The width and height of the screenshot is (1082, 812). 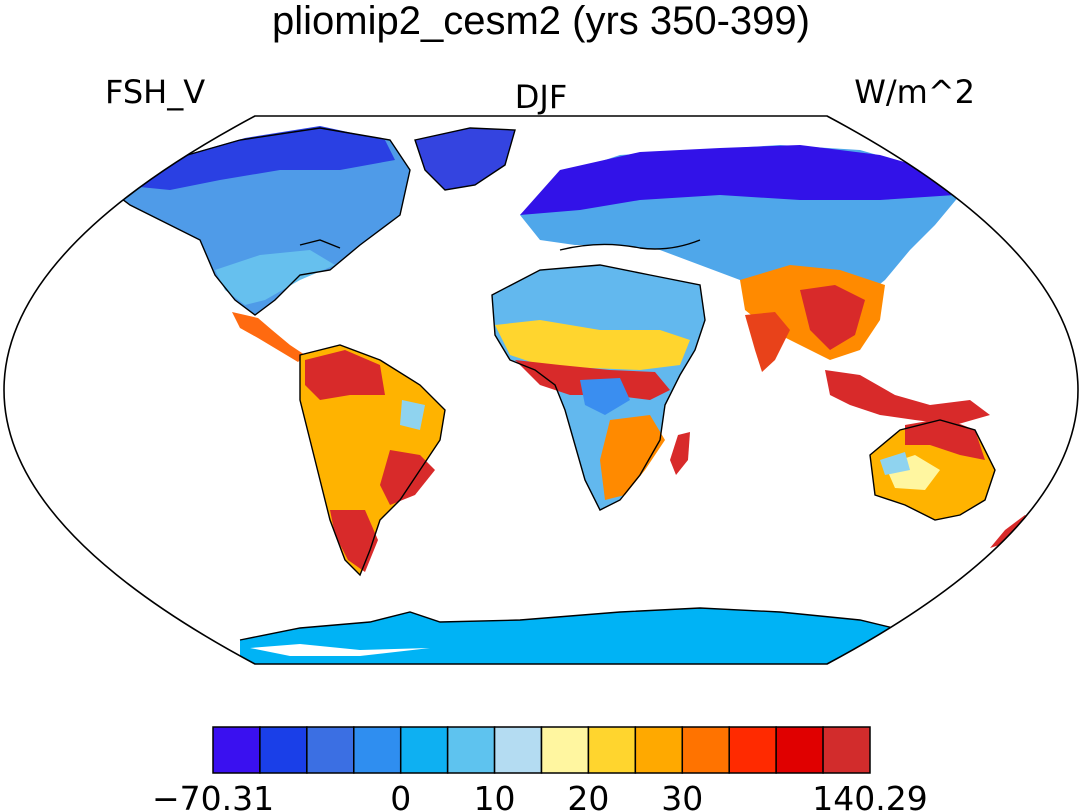 What do you see at coordinates (540, 795) in the screenshot?
I see `colorbar-tick-labels: −70.31 0 10 20 30 140.29` at bounding box center [540, 795].